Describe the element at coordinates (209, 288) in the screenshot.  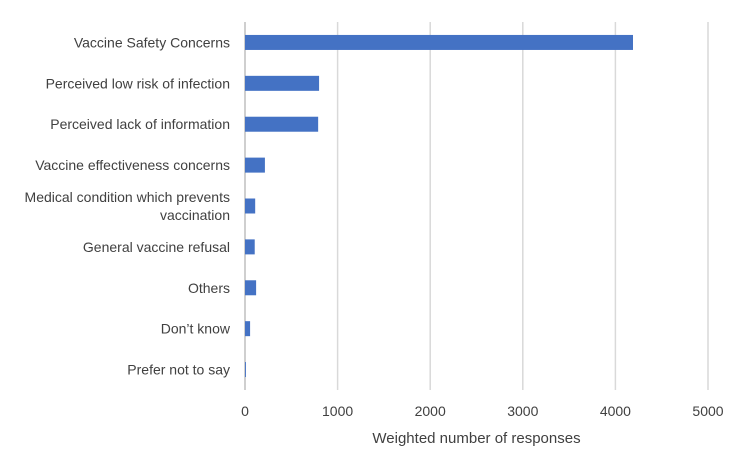
I see `category-label: Others` at that location.